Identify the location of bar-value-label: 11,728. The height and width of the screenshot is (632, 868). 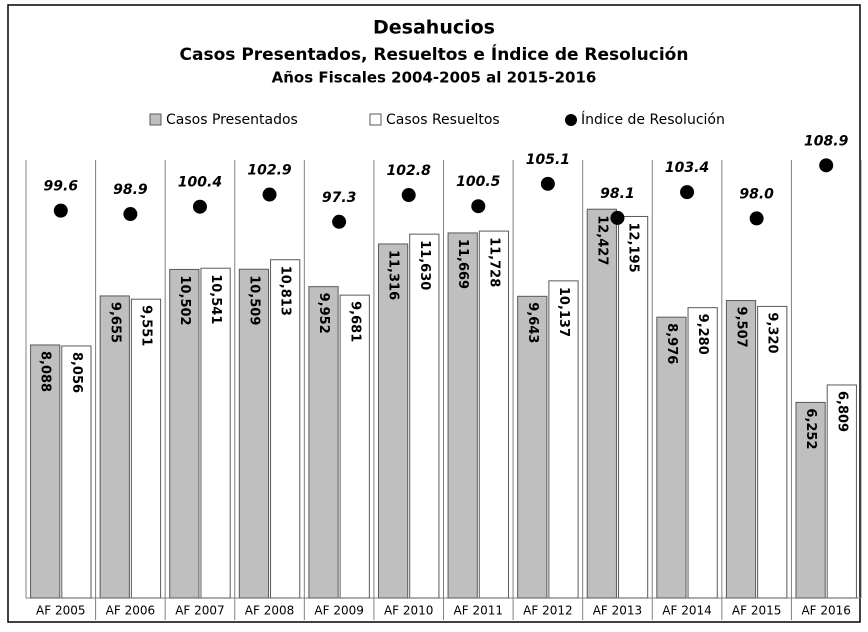
(493, 262).